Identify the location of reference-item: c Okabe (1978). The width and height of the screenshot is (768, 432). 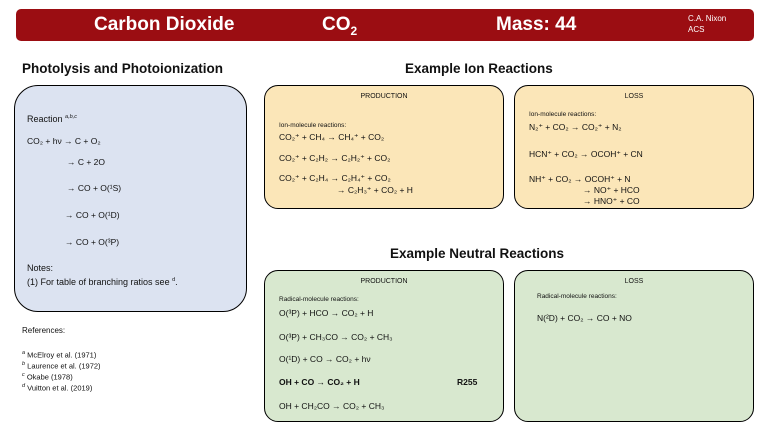
(47, 377).